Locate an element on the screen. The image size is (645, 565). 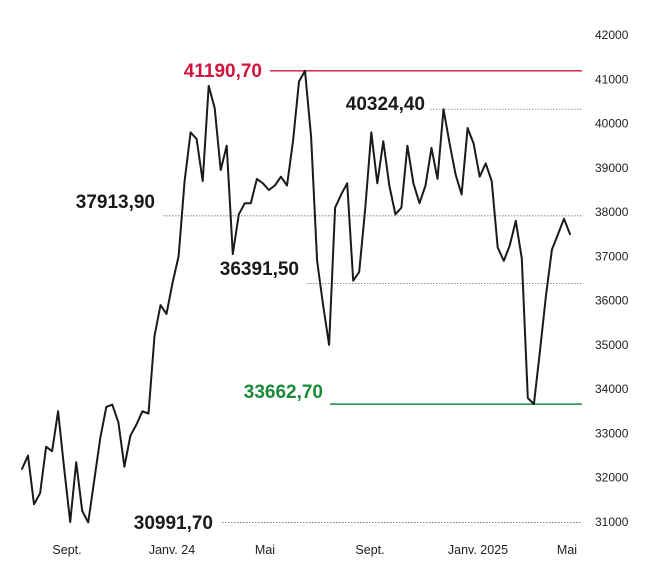
low-value-label: 33662,70 is located at coordinates (283, 392).